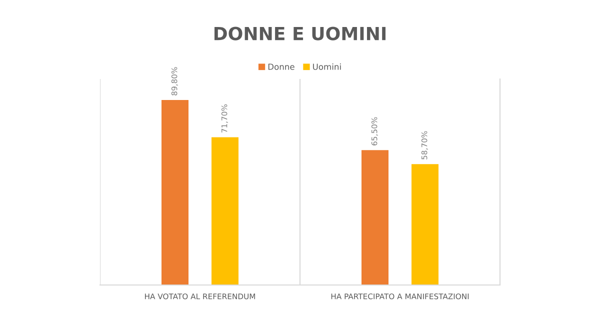 This screenshot has height=334, width=600. What do you see at coordinates (300, 33) in the screenshot?
I see `chart-title: DONNE E UOMINI` at bounding box center [300, 33].